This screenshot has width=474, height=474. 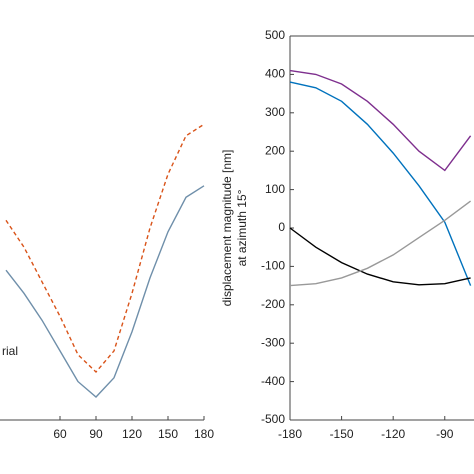 What do you see at coordinates (60, 434) in the screenshot?
I see `x-tick-label: 60` at bounding box center [60, 434].